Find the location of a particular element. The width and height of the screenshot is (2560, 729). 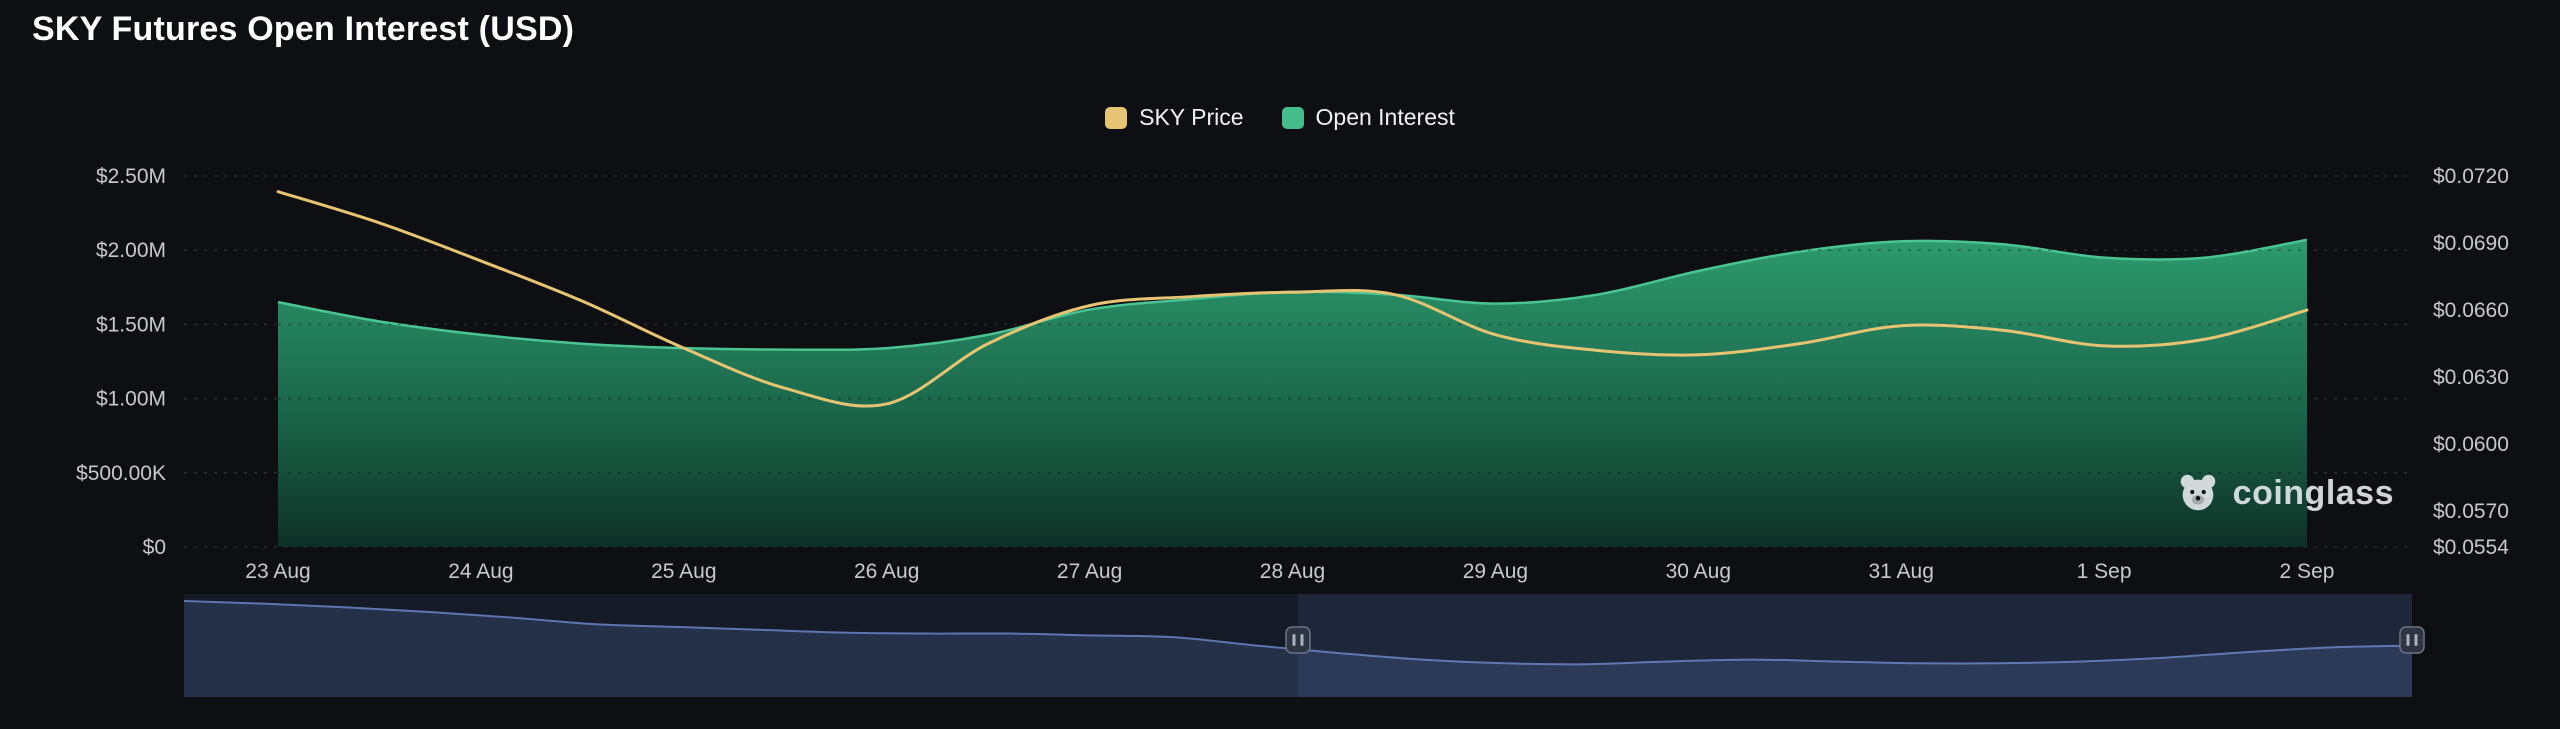

right-axis-tick: $0.0630 is located at coordinates (2471, 377).